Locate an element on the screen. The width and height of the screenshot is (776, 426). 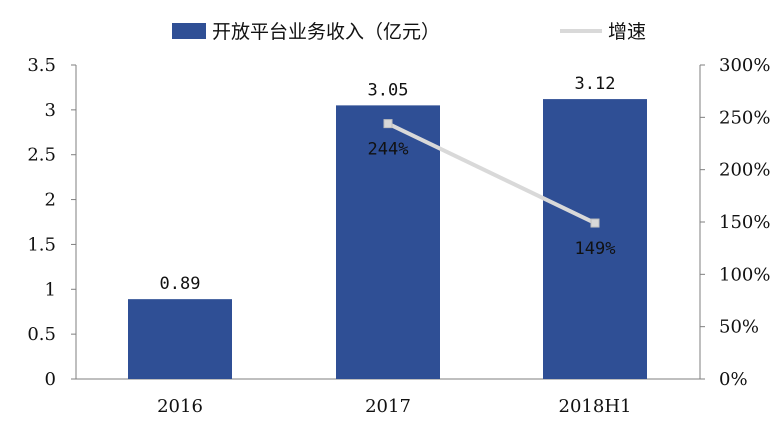
growth-line is located at coordinates (491, 173).